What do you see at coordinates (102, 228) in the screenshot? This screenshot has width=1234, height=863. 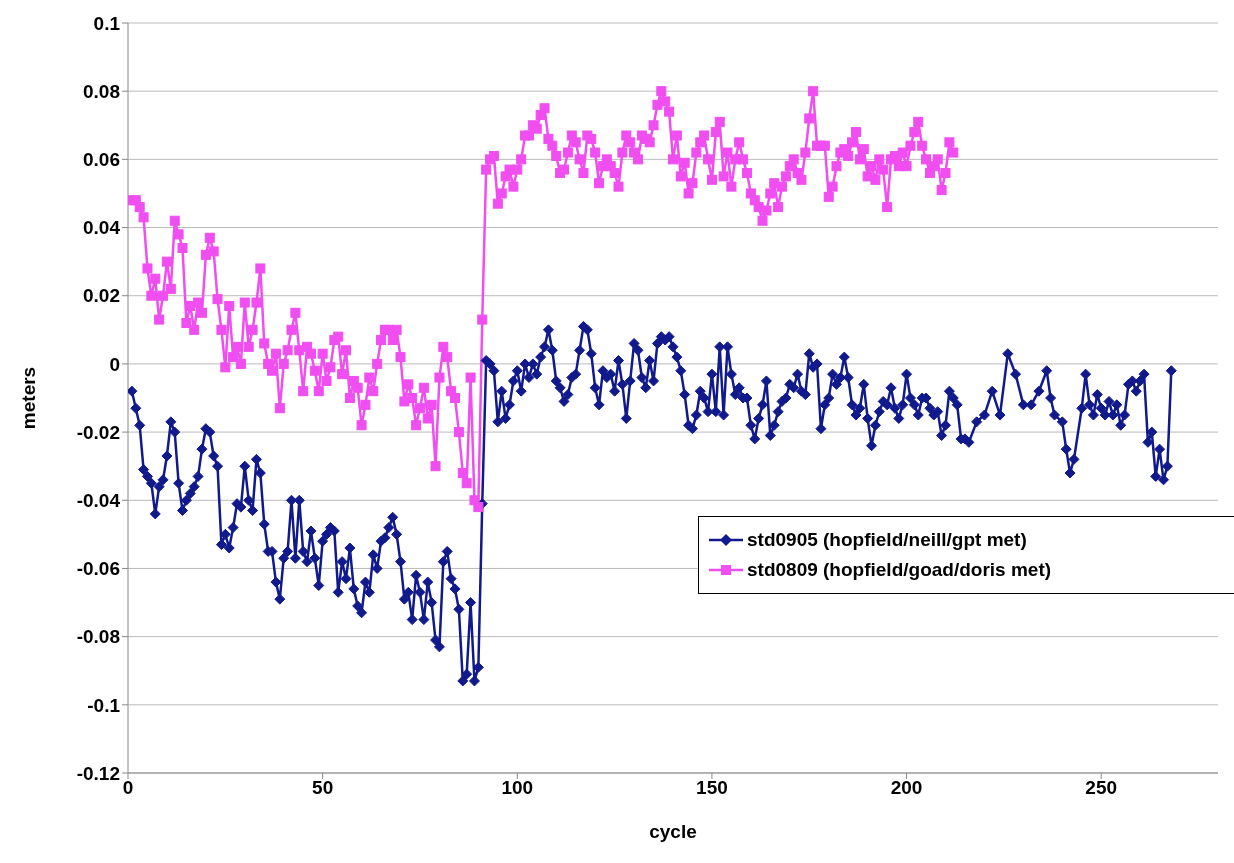 I see `y-tick-label: 0.04` at bounding box center [102, 228].